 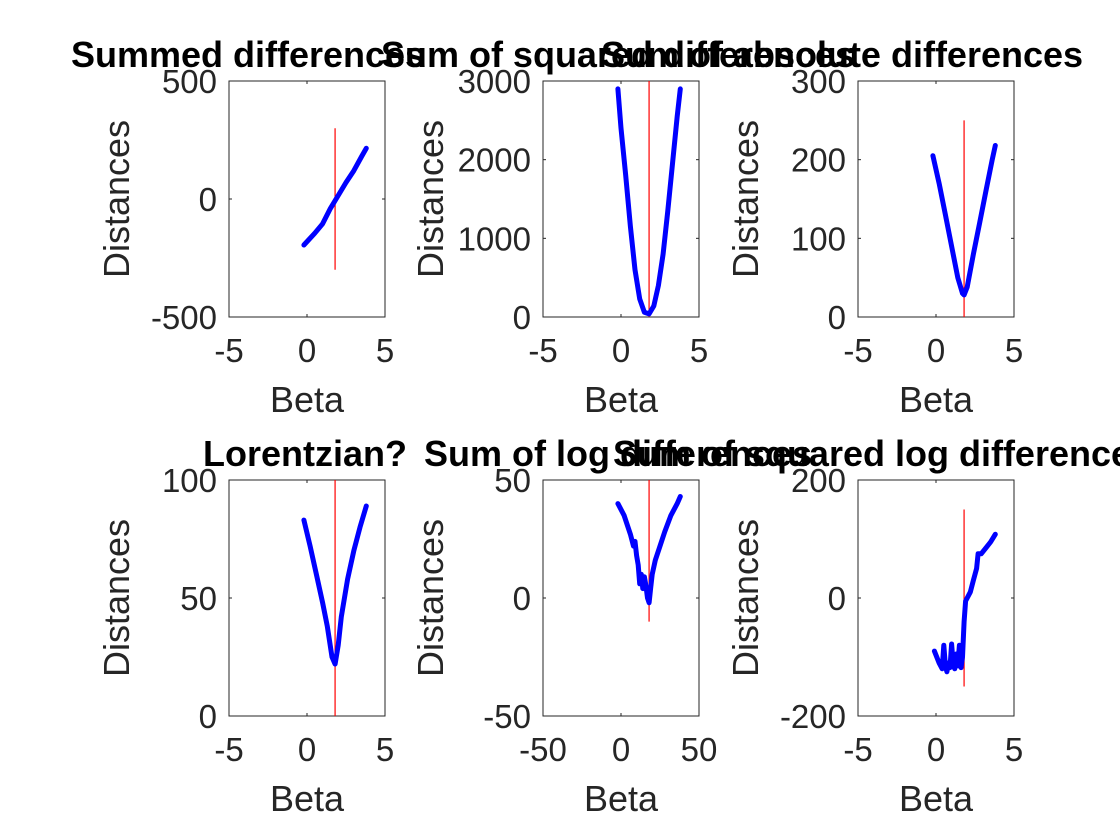 I want to click on subplot-title: Sum of squared log differences, so click(x=866, y=453).